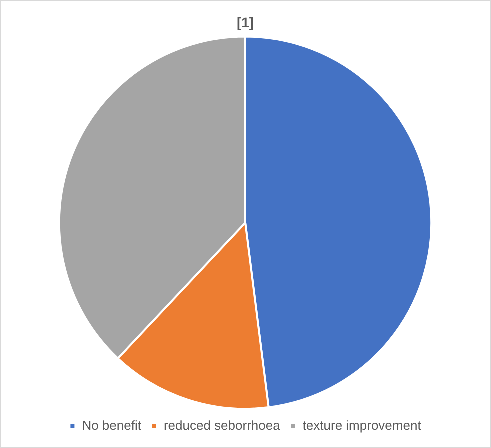  I want to click on legend-label: reduced seborrhoea, so click(223, 426).